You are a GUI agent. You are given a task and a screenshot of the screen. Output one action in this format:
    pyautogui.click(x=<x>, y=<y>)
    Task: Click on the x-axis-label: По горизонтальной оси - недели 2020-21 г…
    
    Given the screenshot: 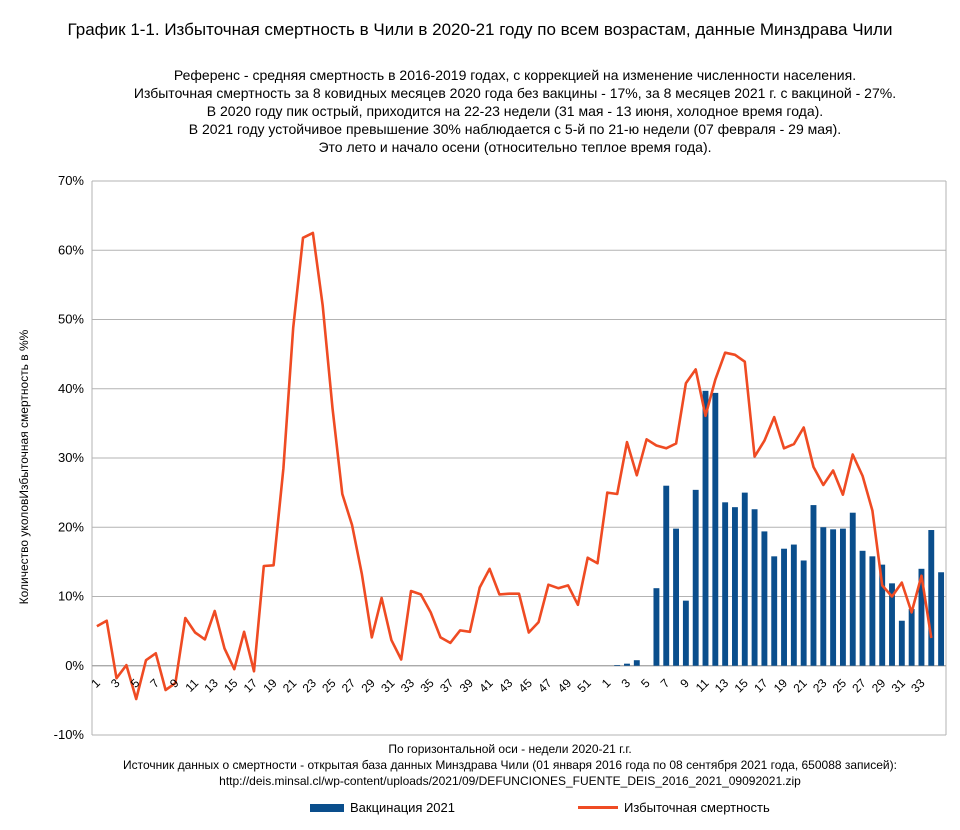 What is the action you would take?
    pyautogui.click(x=510, y=749)
    